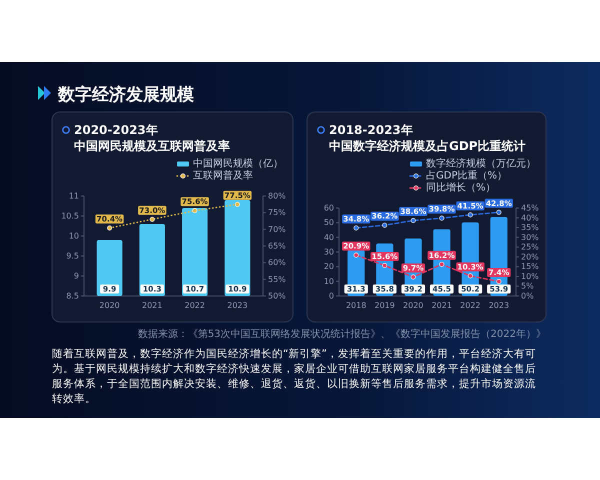 This screenshot has width=600, height=480. What do you see at coordinates (530, 247) in the screenshot?
I see `y2-tick-label: 25%` at bounding box center [530, 247].